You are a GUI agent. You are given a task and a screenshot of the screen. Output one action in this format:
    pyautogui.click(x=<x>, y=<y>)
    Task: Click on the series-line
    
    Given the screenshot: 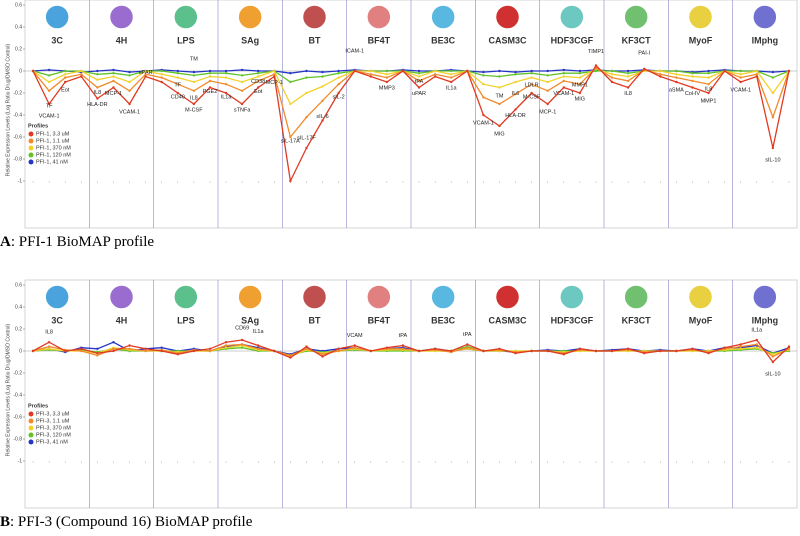 What is the action you would take?
    pyautogui.click(x=411, y=86)
    